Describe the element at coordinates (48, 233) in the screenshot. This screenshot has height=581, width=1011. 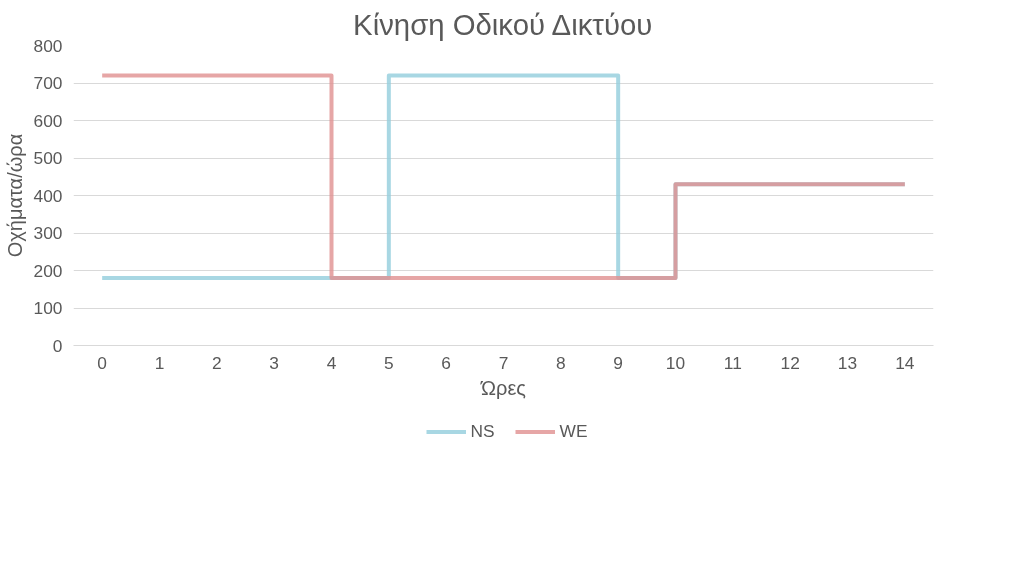
I see `y-tick-label: 300` at that location.